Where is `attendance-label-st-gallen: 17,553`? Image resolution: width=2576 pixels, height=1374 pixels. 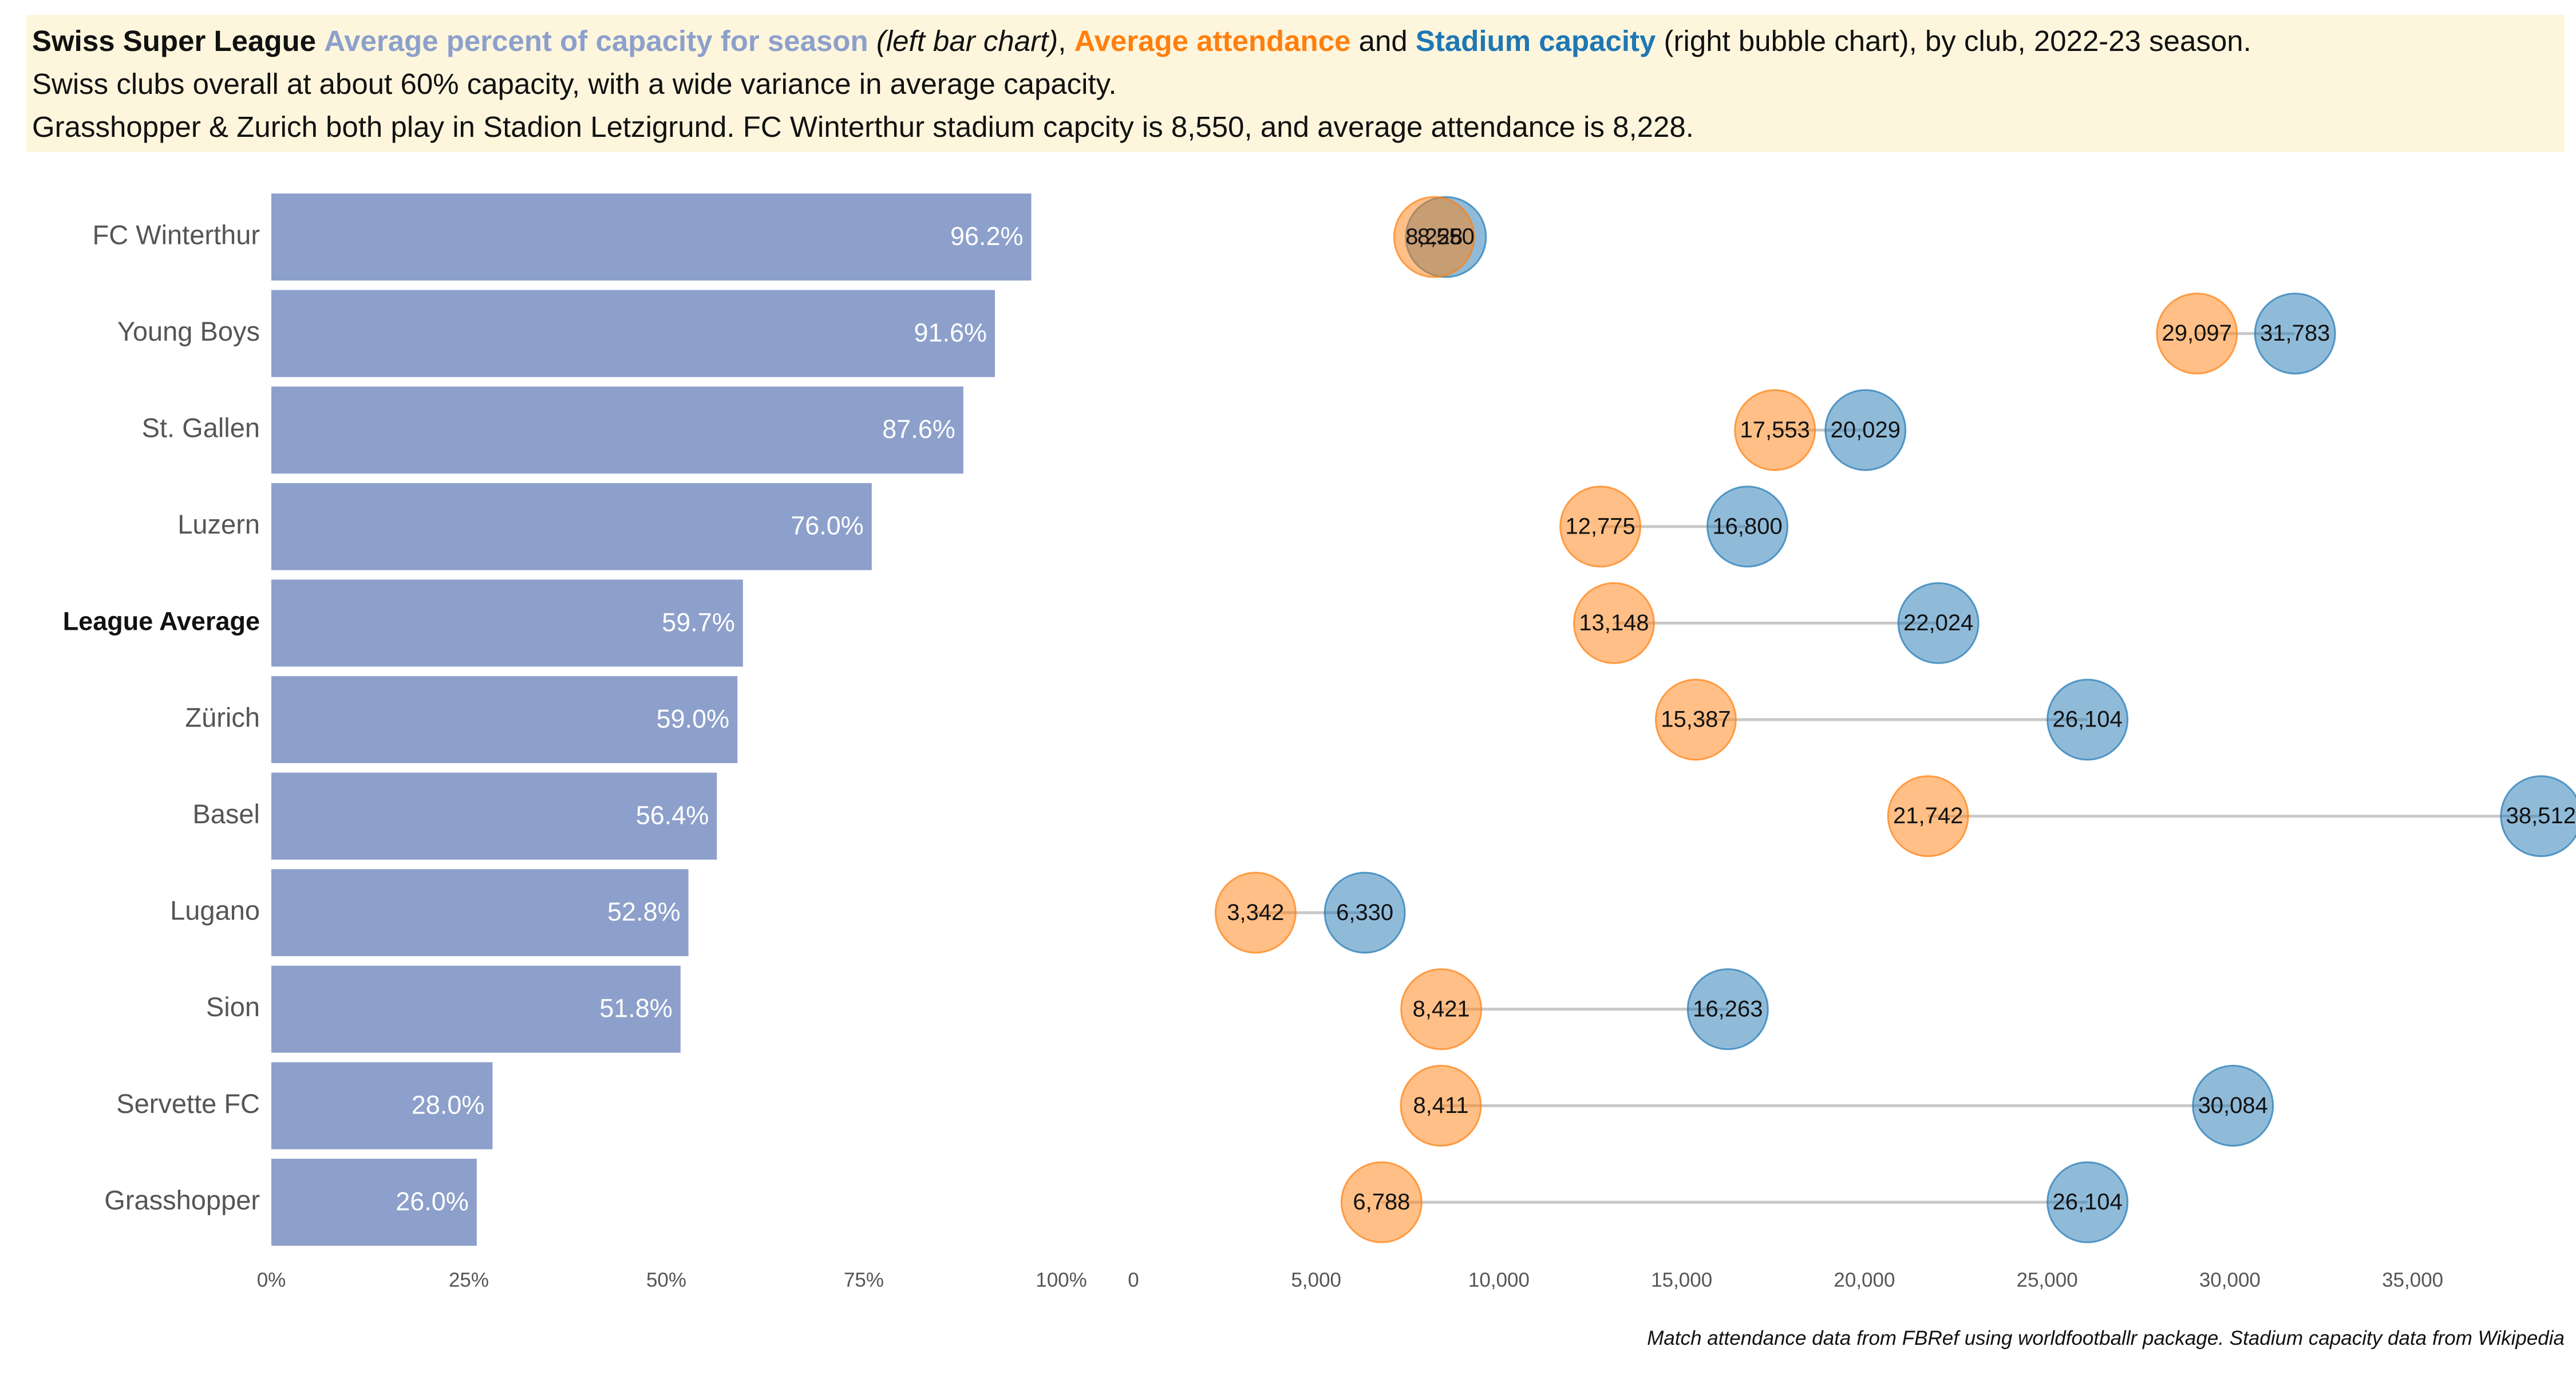
attendance-label-st-gallen: 17,553 is located at coordinates (1775, 430).